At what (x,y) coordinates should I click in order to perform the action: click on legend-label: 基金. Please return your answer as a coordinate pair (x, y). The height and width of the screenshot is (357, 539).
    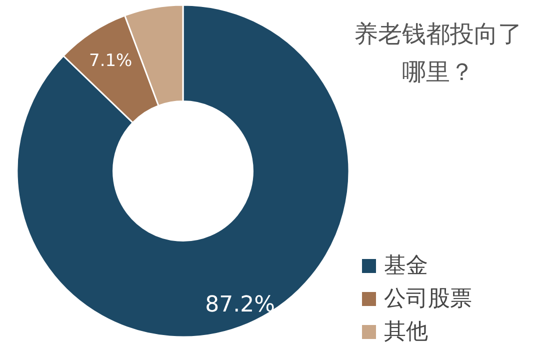
    Looking at the image, I should click on (406, 266).